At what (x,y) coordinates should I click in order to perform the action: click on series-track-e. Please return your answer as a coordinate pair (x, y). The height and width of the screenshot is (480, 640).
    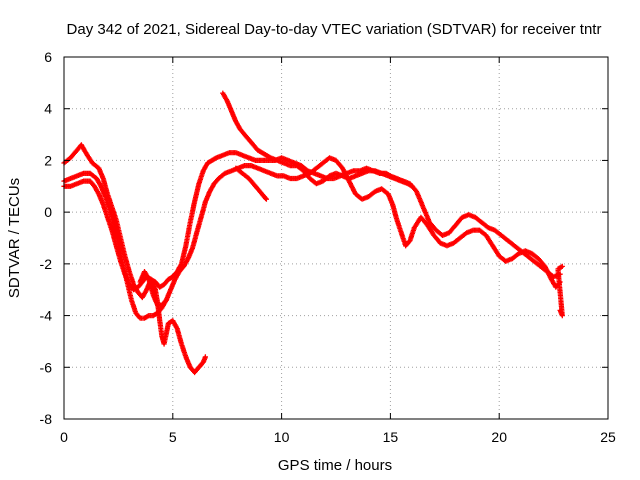
    Looking at the image, I should click on (251, 183).